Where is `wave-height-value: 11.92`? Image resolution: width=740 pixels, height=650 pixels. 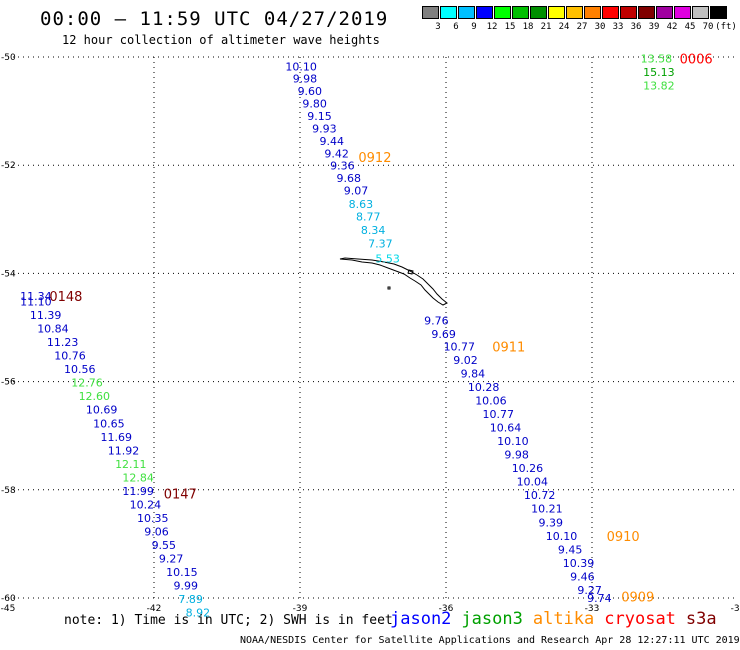
wave-height-value: 11.92 is located at coordinates (123, 450).